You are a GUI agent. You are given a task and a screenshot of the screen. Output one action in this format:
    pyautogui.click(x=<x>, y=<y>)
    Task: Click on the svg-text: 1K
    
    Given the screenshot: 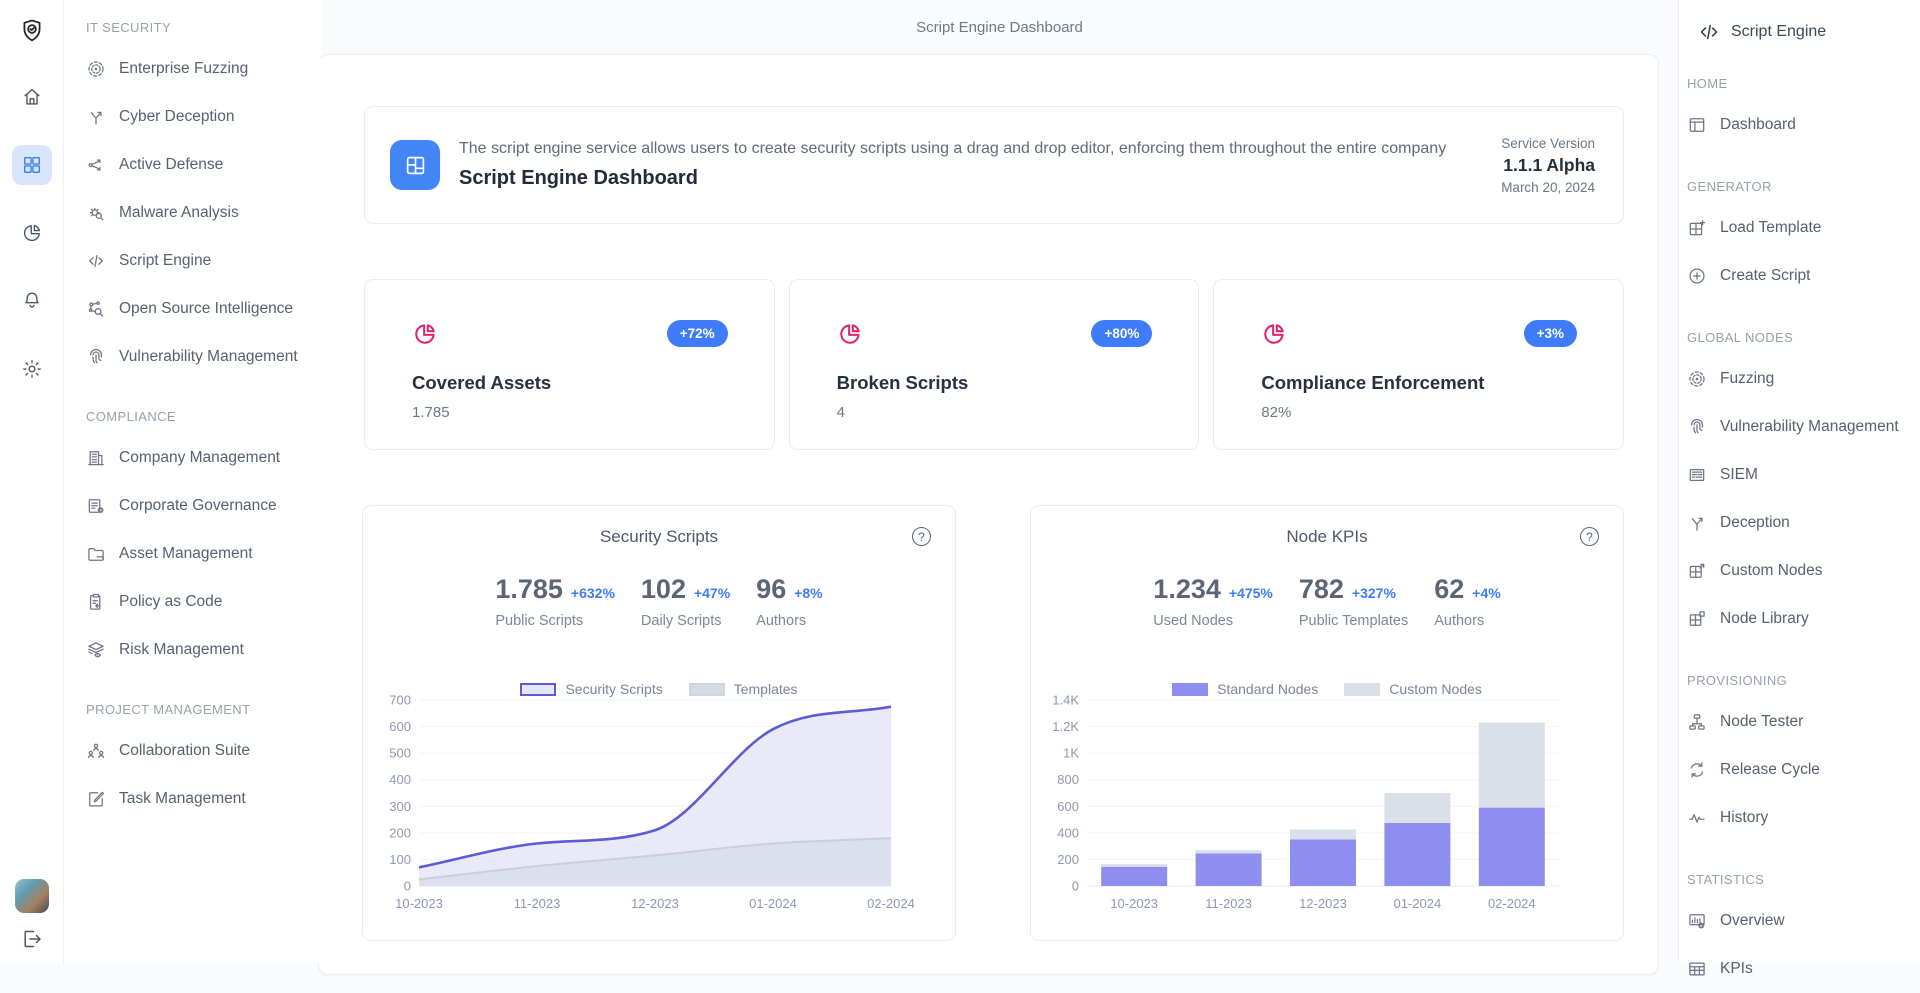 What is the action you would take?
    pyautogui.click(x=1071, y=753)
    